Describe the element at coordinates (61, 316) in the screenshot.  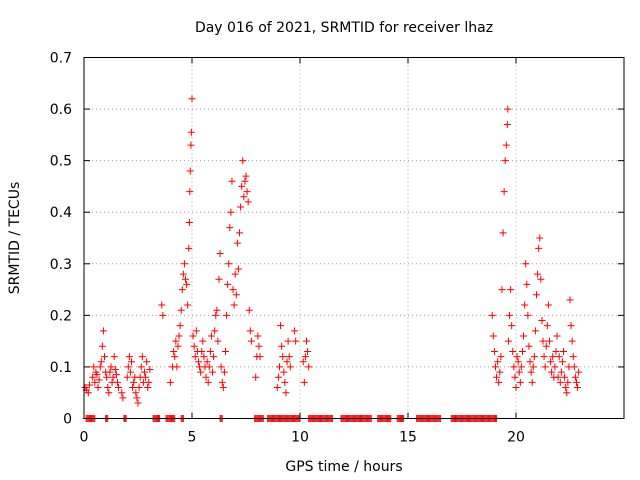
I see `y-tick-label: 0.2` at that location.